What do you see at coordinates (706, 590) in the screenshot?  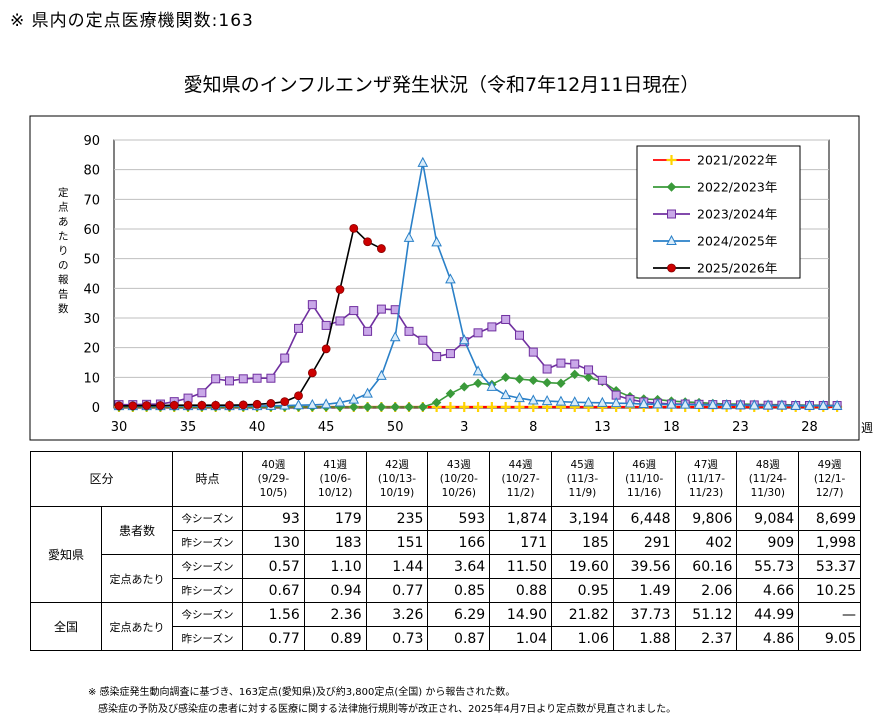 I see `cell: 2.06` at bounding box center [706, 590].